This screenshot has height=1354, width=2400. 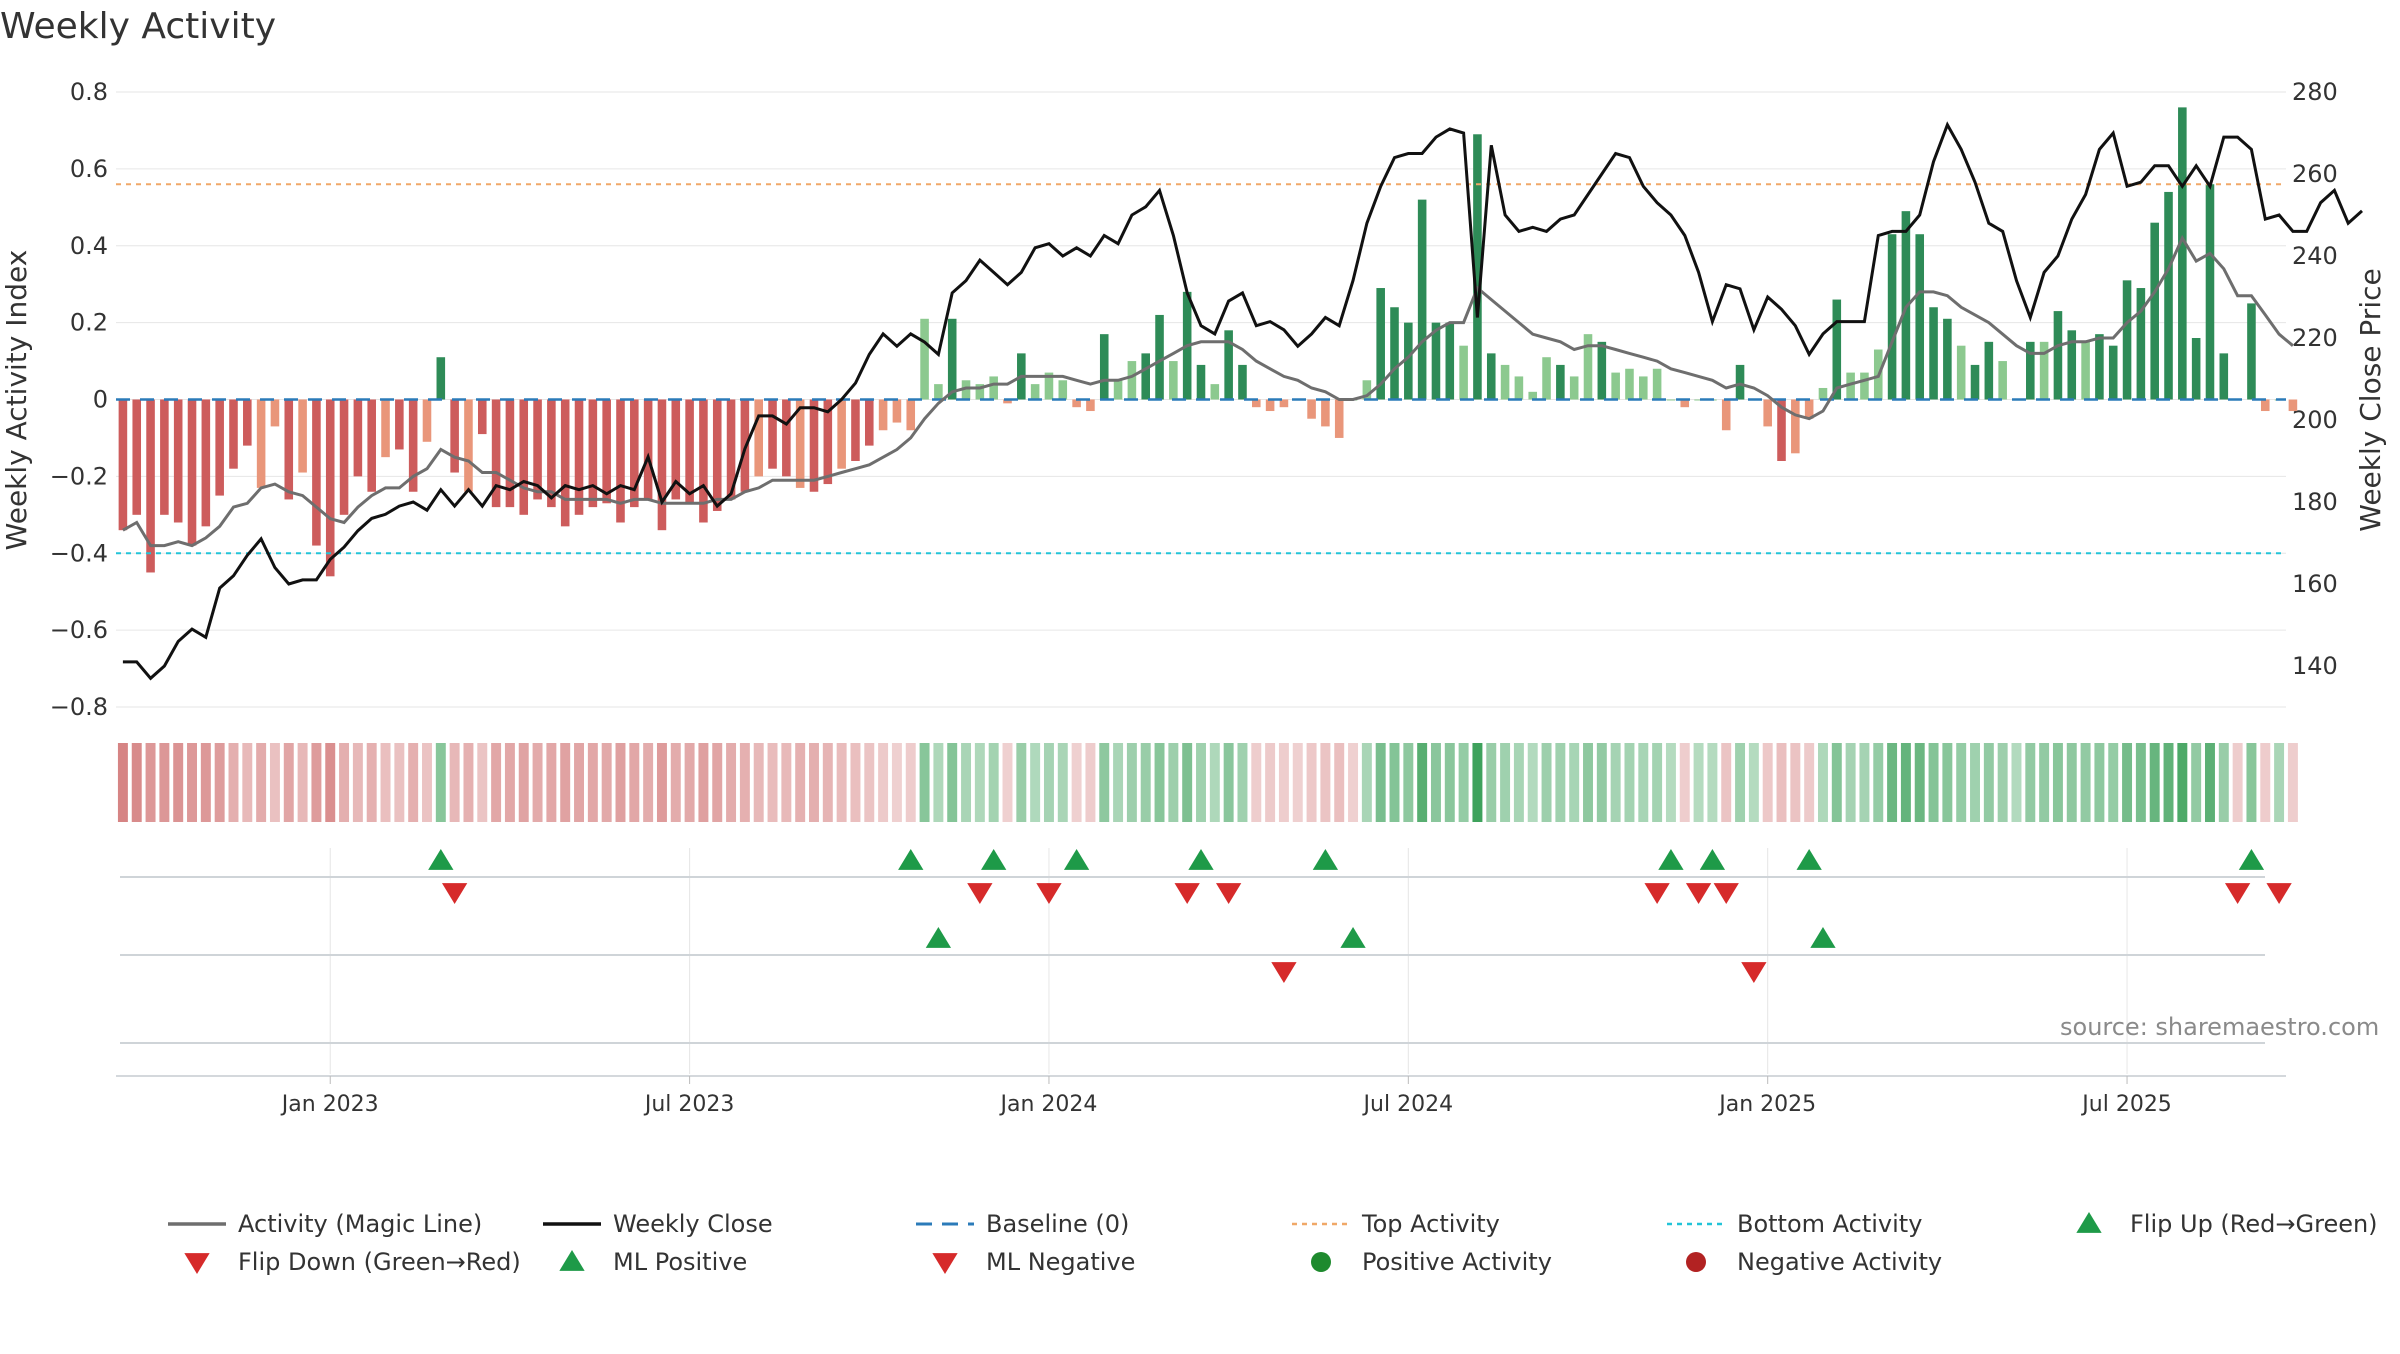 What do you see at coordinates (138, 26) in the screenshot?
I see `chart-title: Weekly Activity` at bounding box center [138, 26].